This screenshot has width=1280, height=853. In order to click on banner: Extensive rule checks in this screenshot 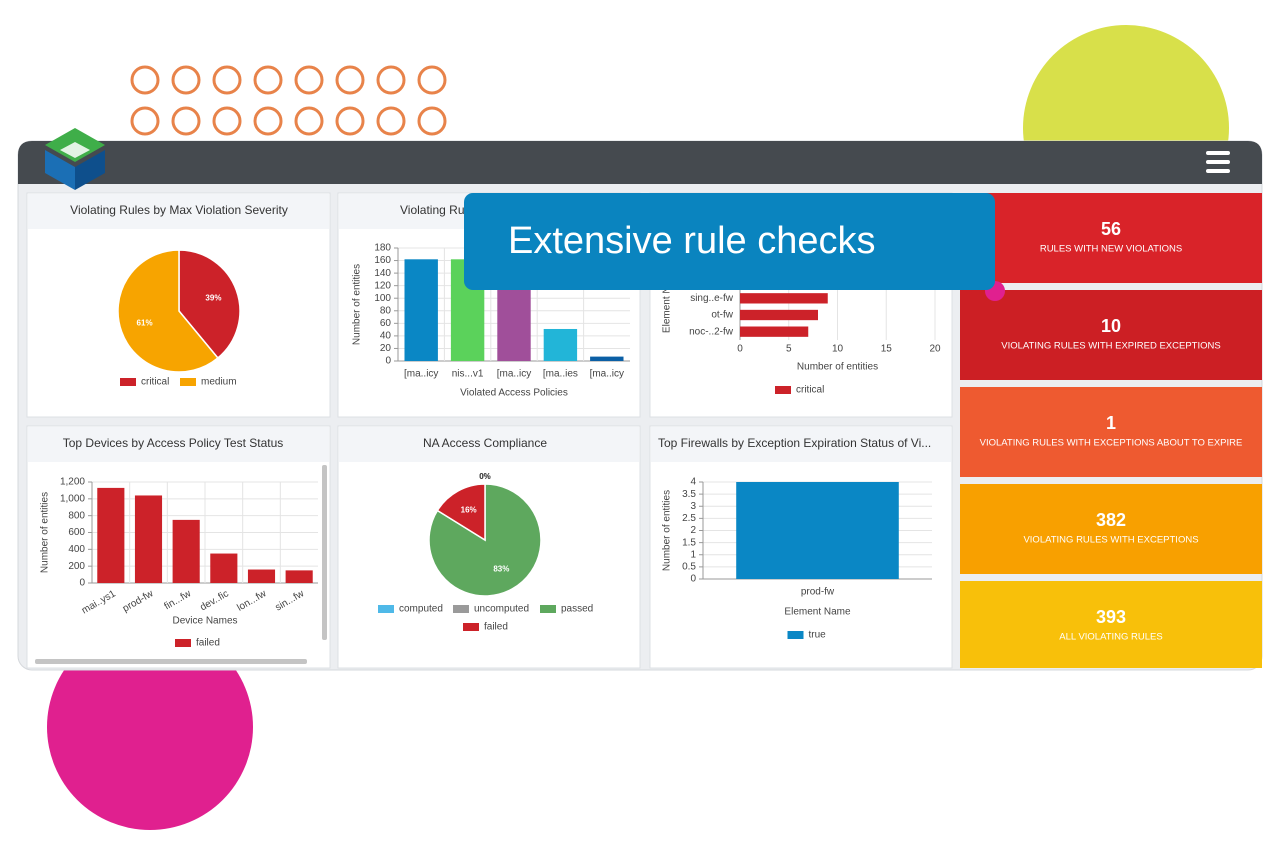, I will do `click(734, 247)`.